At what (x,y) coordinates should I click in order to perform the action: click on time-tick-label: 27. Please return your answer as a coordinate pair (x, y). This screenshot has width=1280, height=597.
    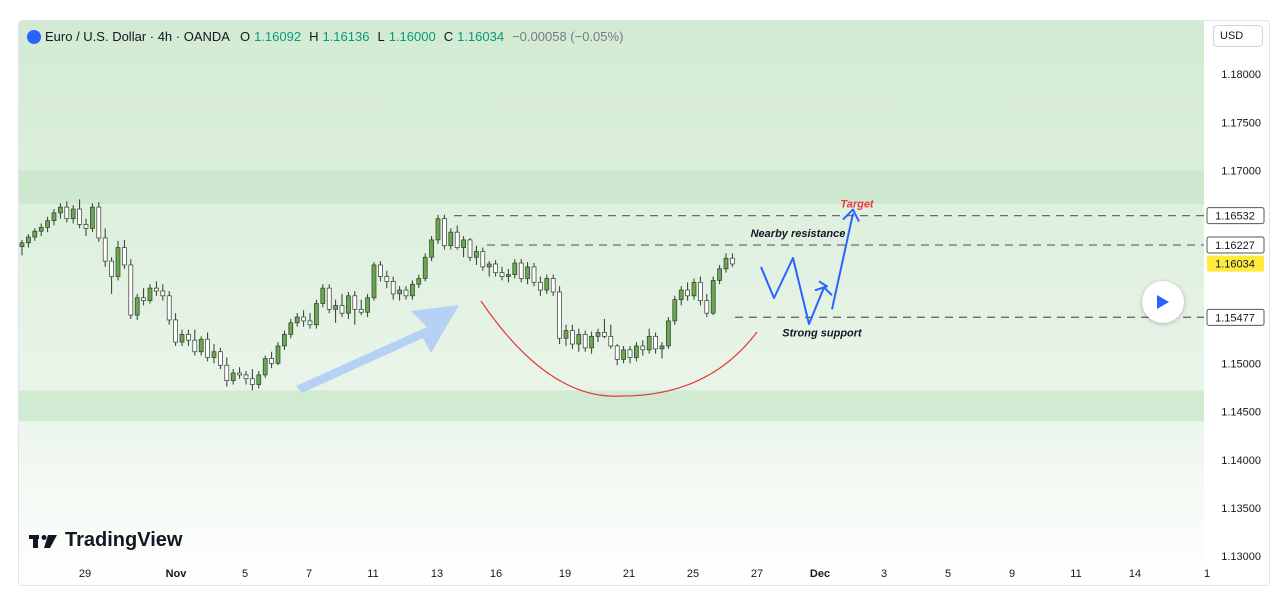
    Looking at the image, I should click on (757, 574).